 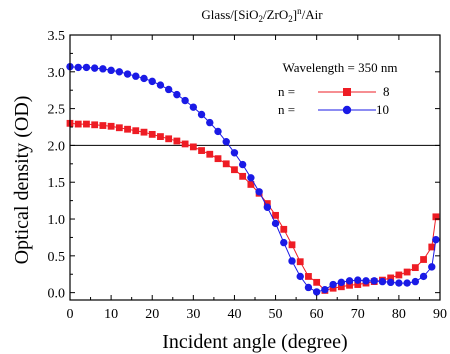 What do you see at coordinates (57, 36) in the screenshot?
I see `y-tick-label: 3.5` at bounding box center [57, 36].